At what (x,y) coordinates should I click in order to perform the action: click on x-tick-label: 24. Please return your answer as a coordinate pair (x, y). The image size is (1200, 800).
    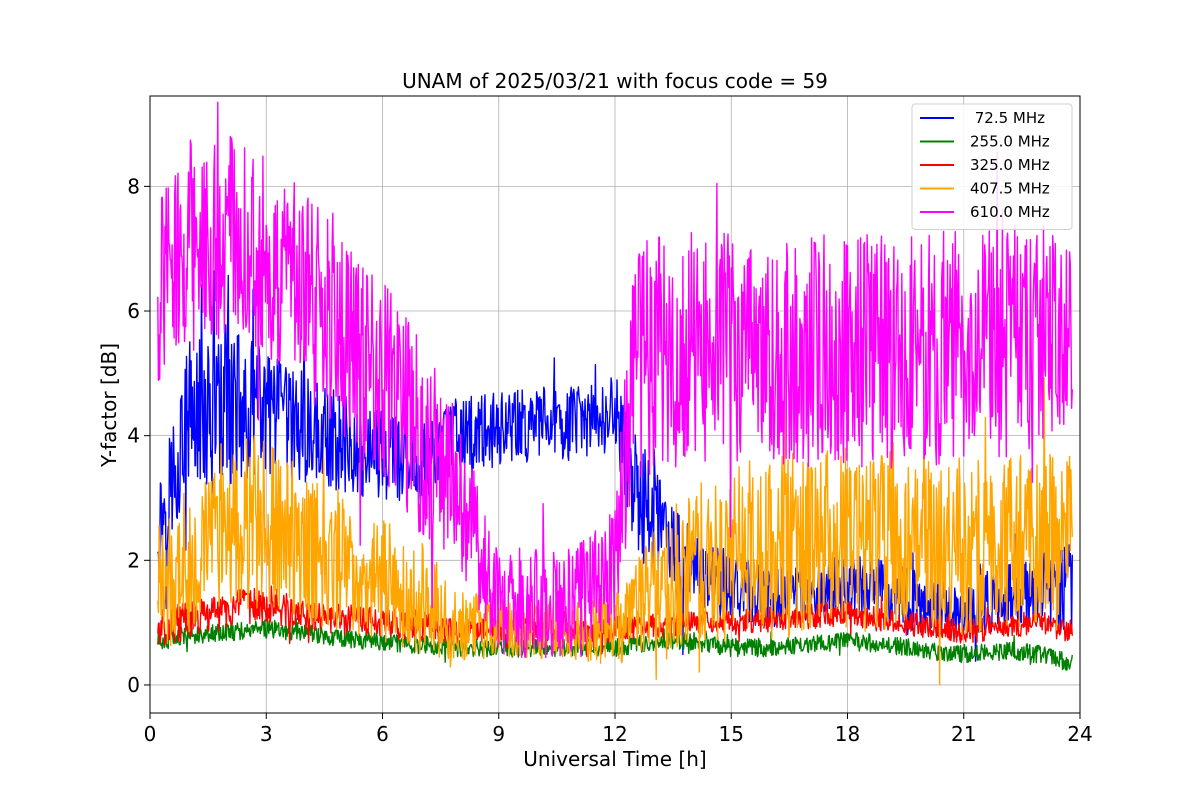
    Looking at the image, I should click on (1079, 734).